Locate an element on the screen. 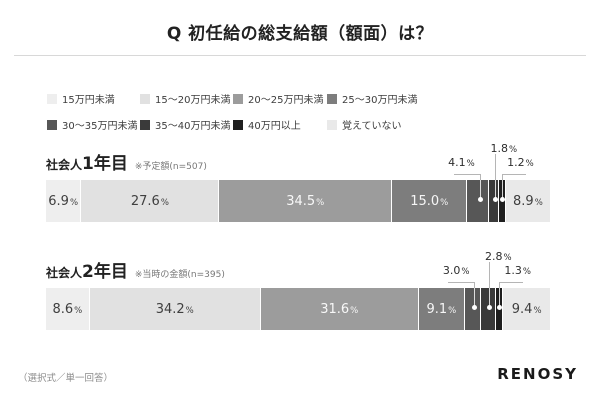  segment-value: 9.4% is located at coordinates (526, 309).